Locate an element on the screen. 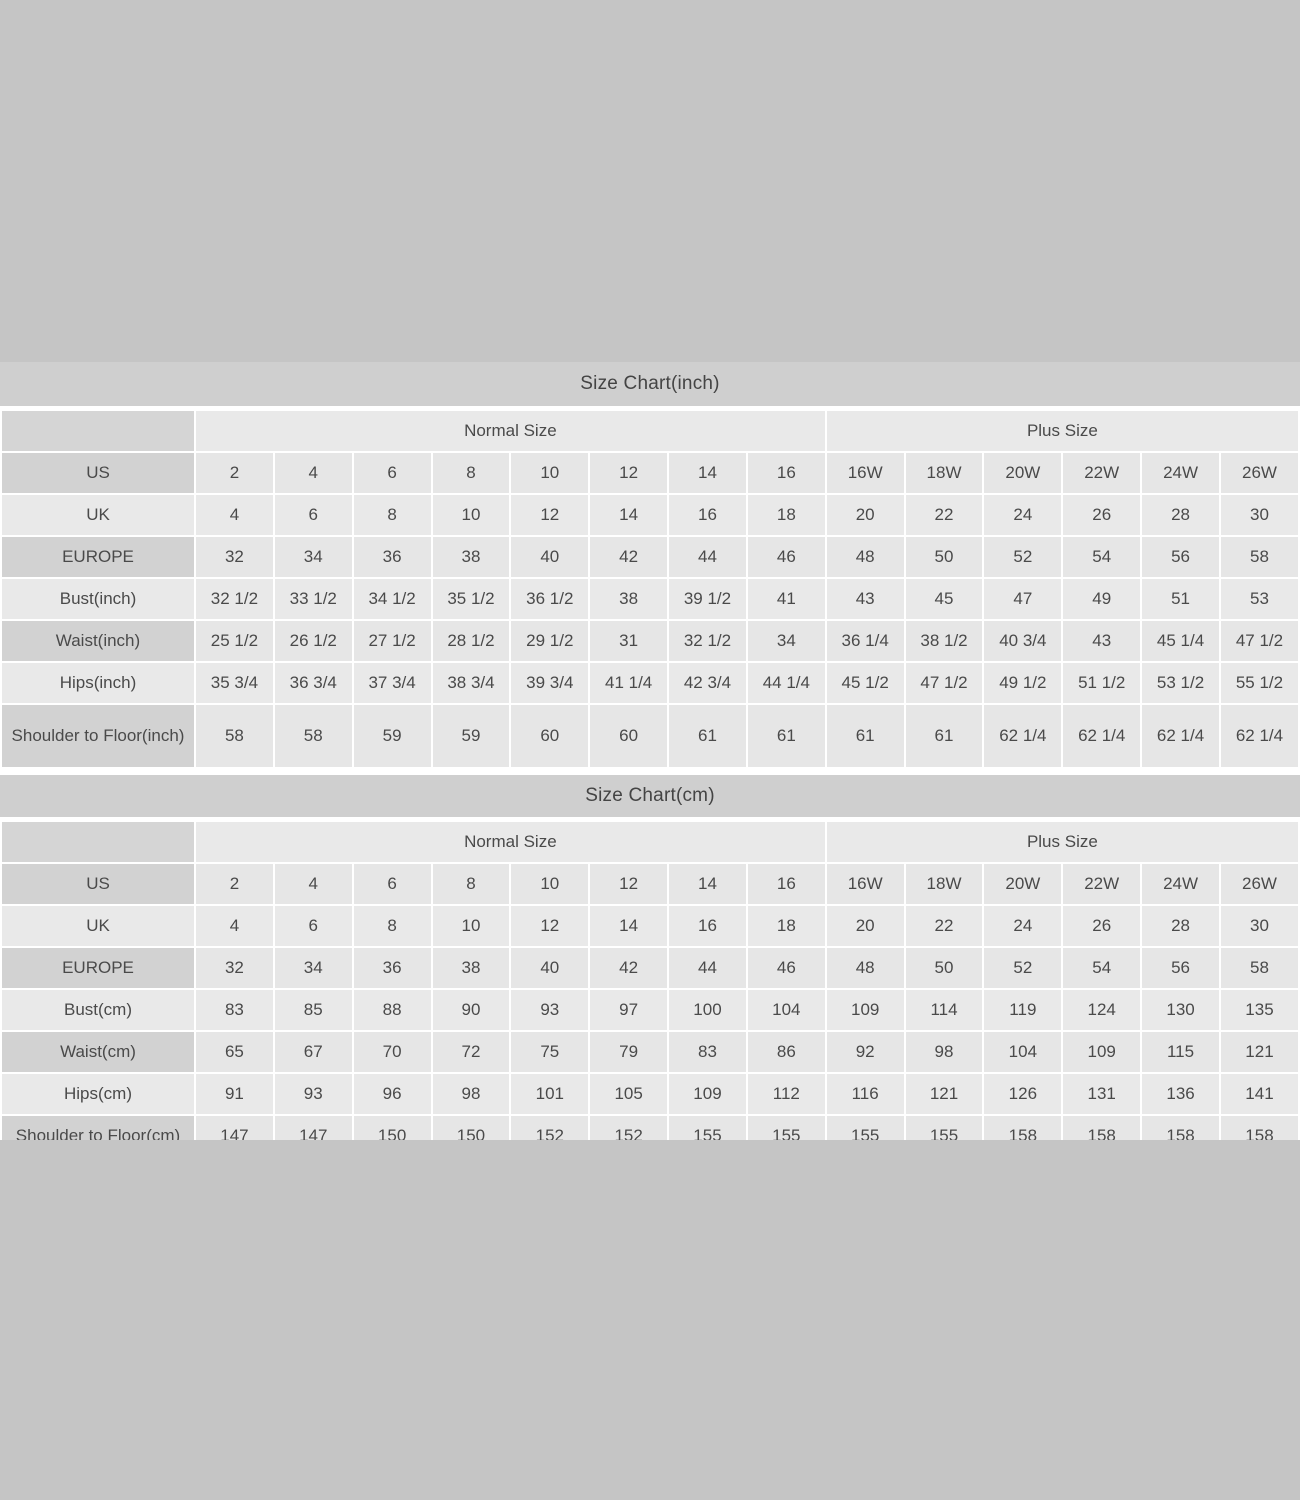 The image size is (1300, 1500). table-cell: 38 1/2 is located at coordinates (944, 641).